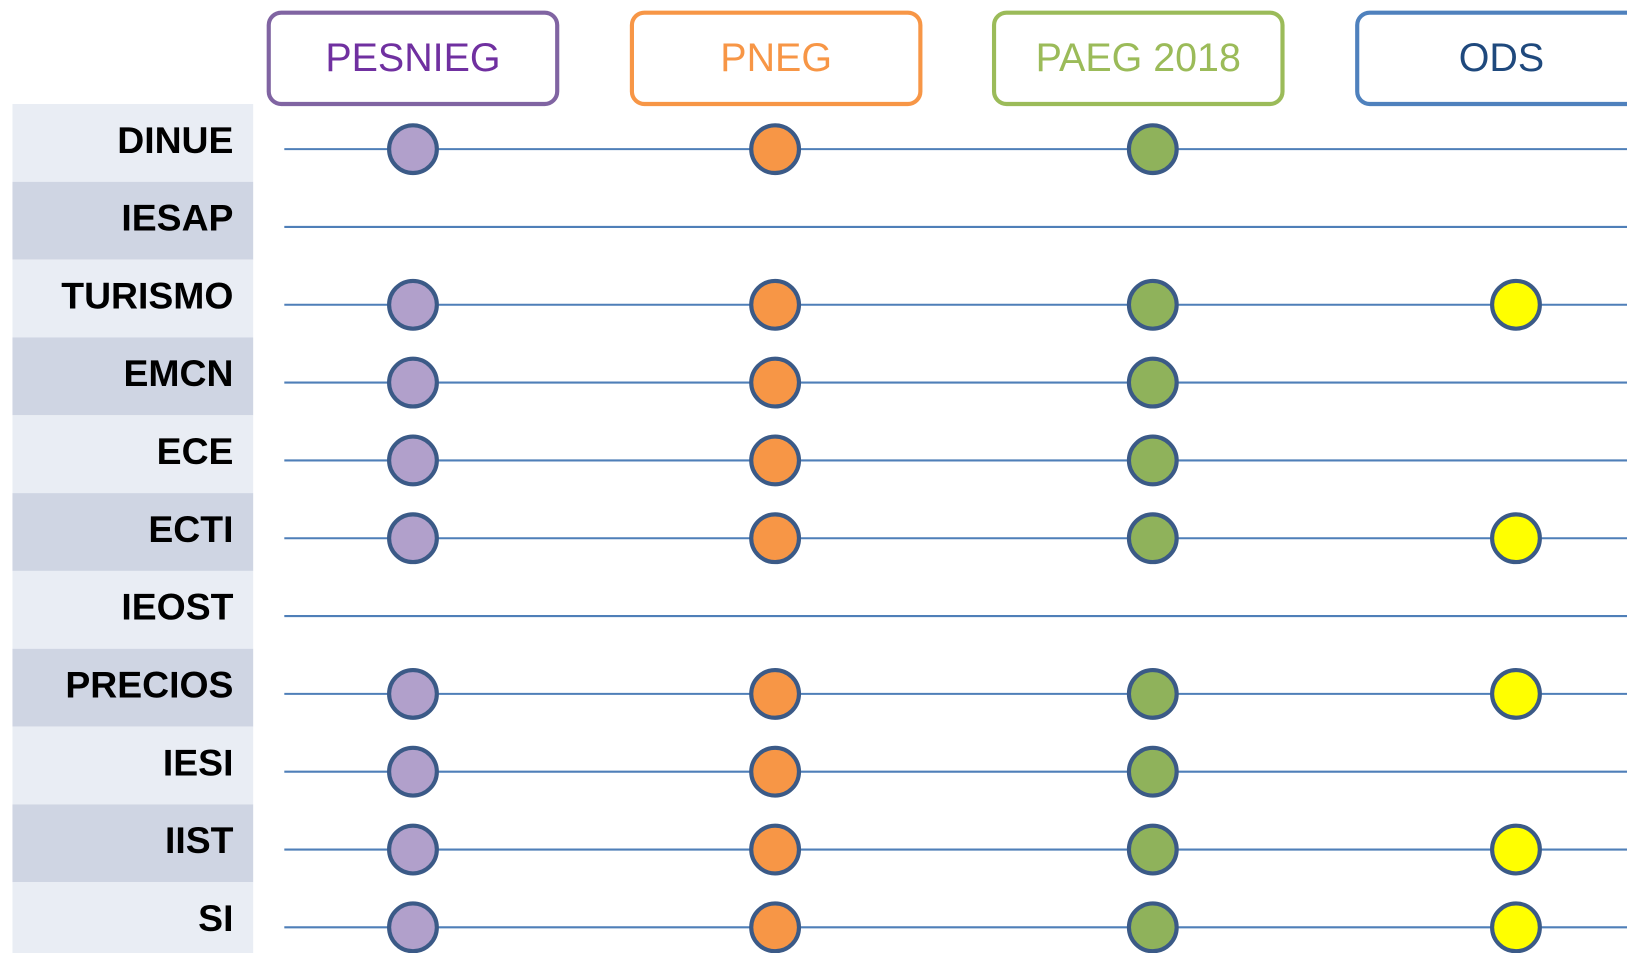  I want to click on row-label: EMCN, so click(179, 373).